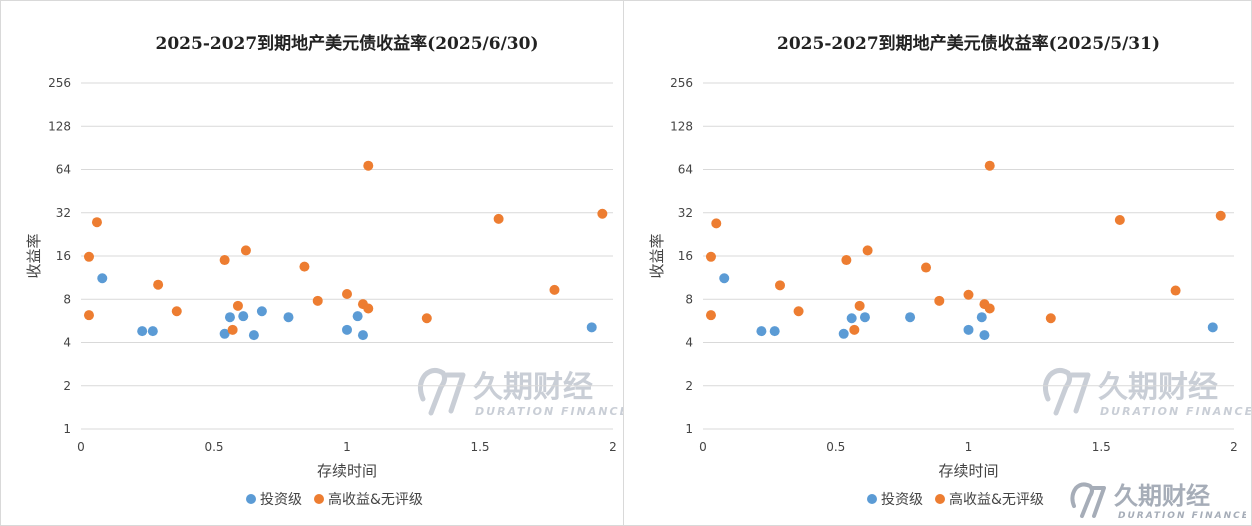  I want to click on legend-label: 高收益&无评级, so click(375, 499).